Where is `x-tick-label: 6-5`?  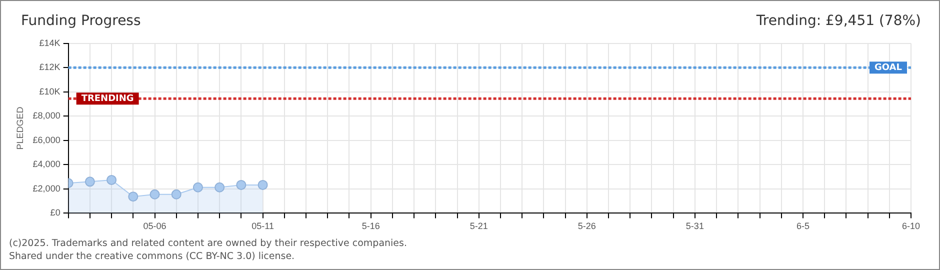
x-tick-label: 6-5 is located at coordinates (803, 226).